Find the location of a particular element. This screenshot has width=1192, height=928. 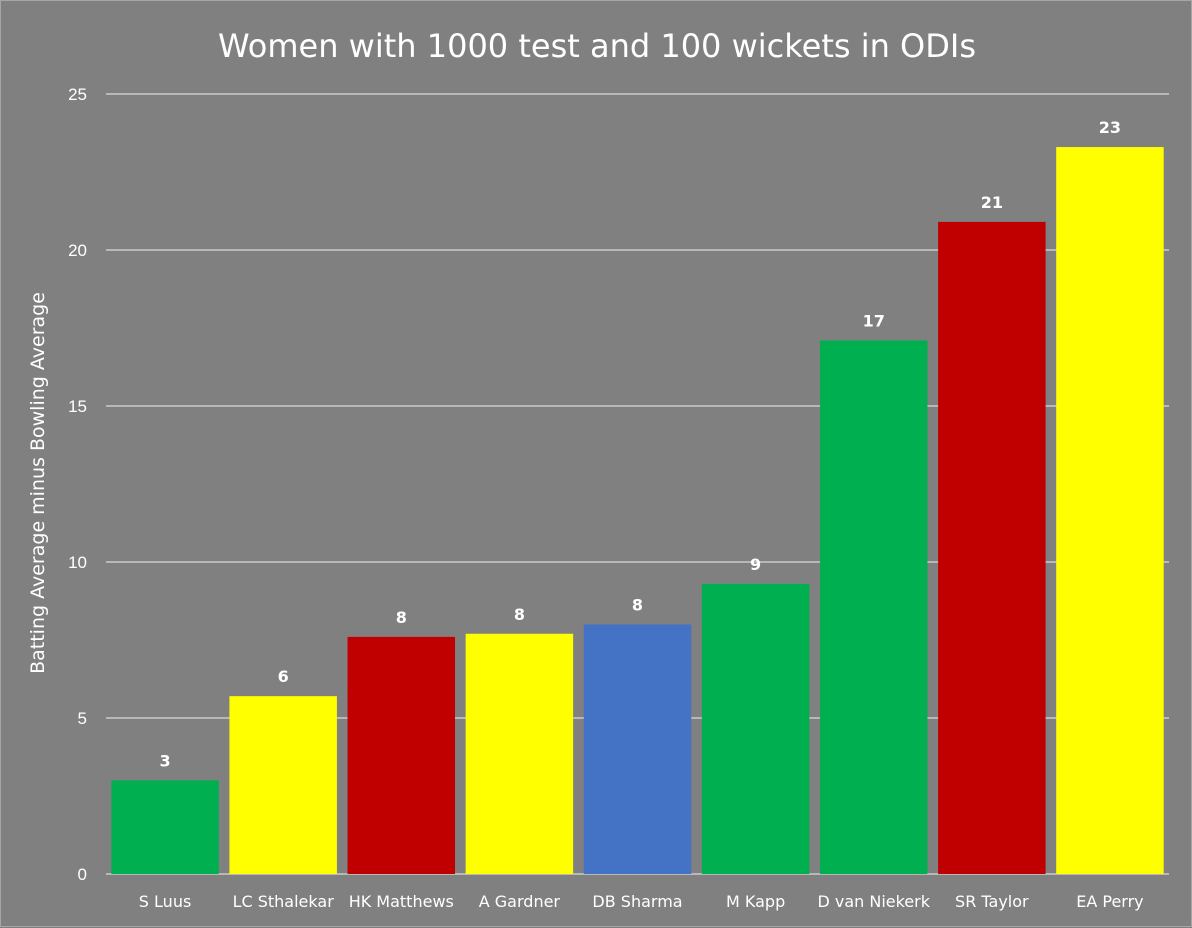

x-category-label: LC Sthalekar is located at coordinates (284, 901).